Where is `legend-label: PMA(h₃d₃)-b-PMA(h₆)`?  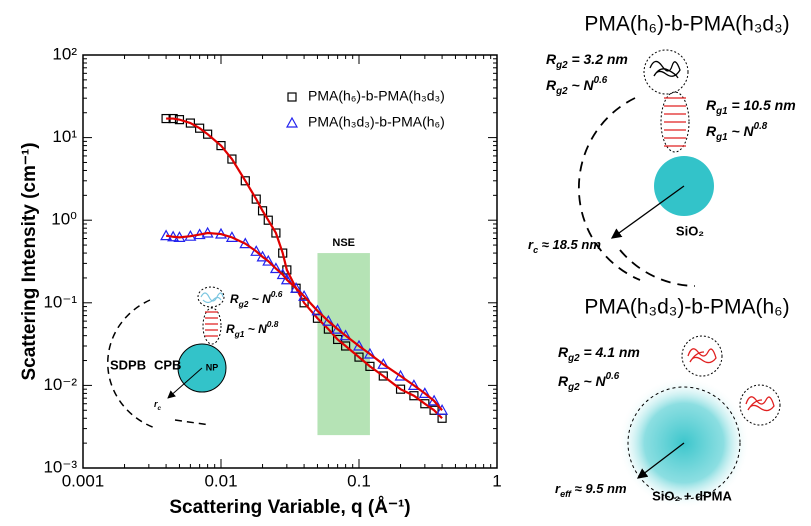
legend-label: PMA(h₃d₃)-b-PMA(h₆) is located at coordinates (376, 122).